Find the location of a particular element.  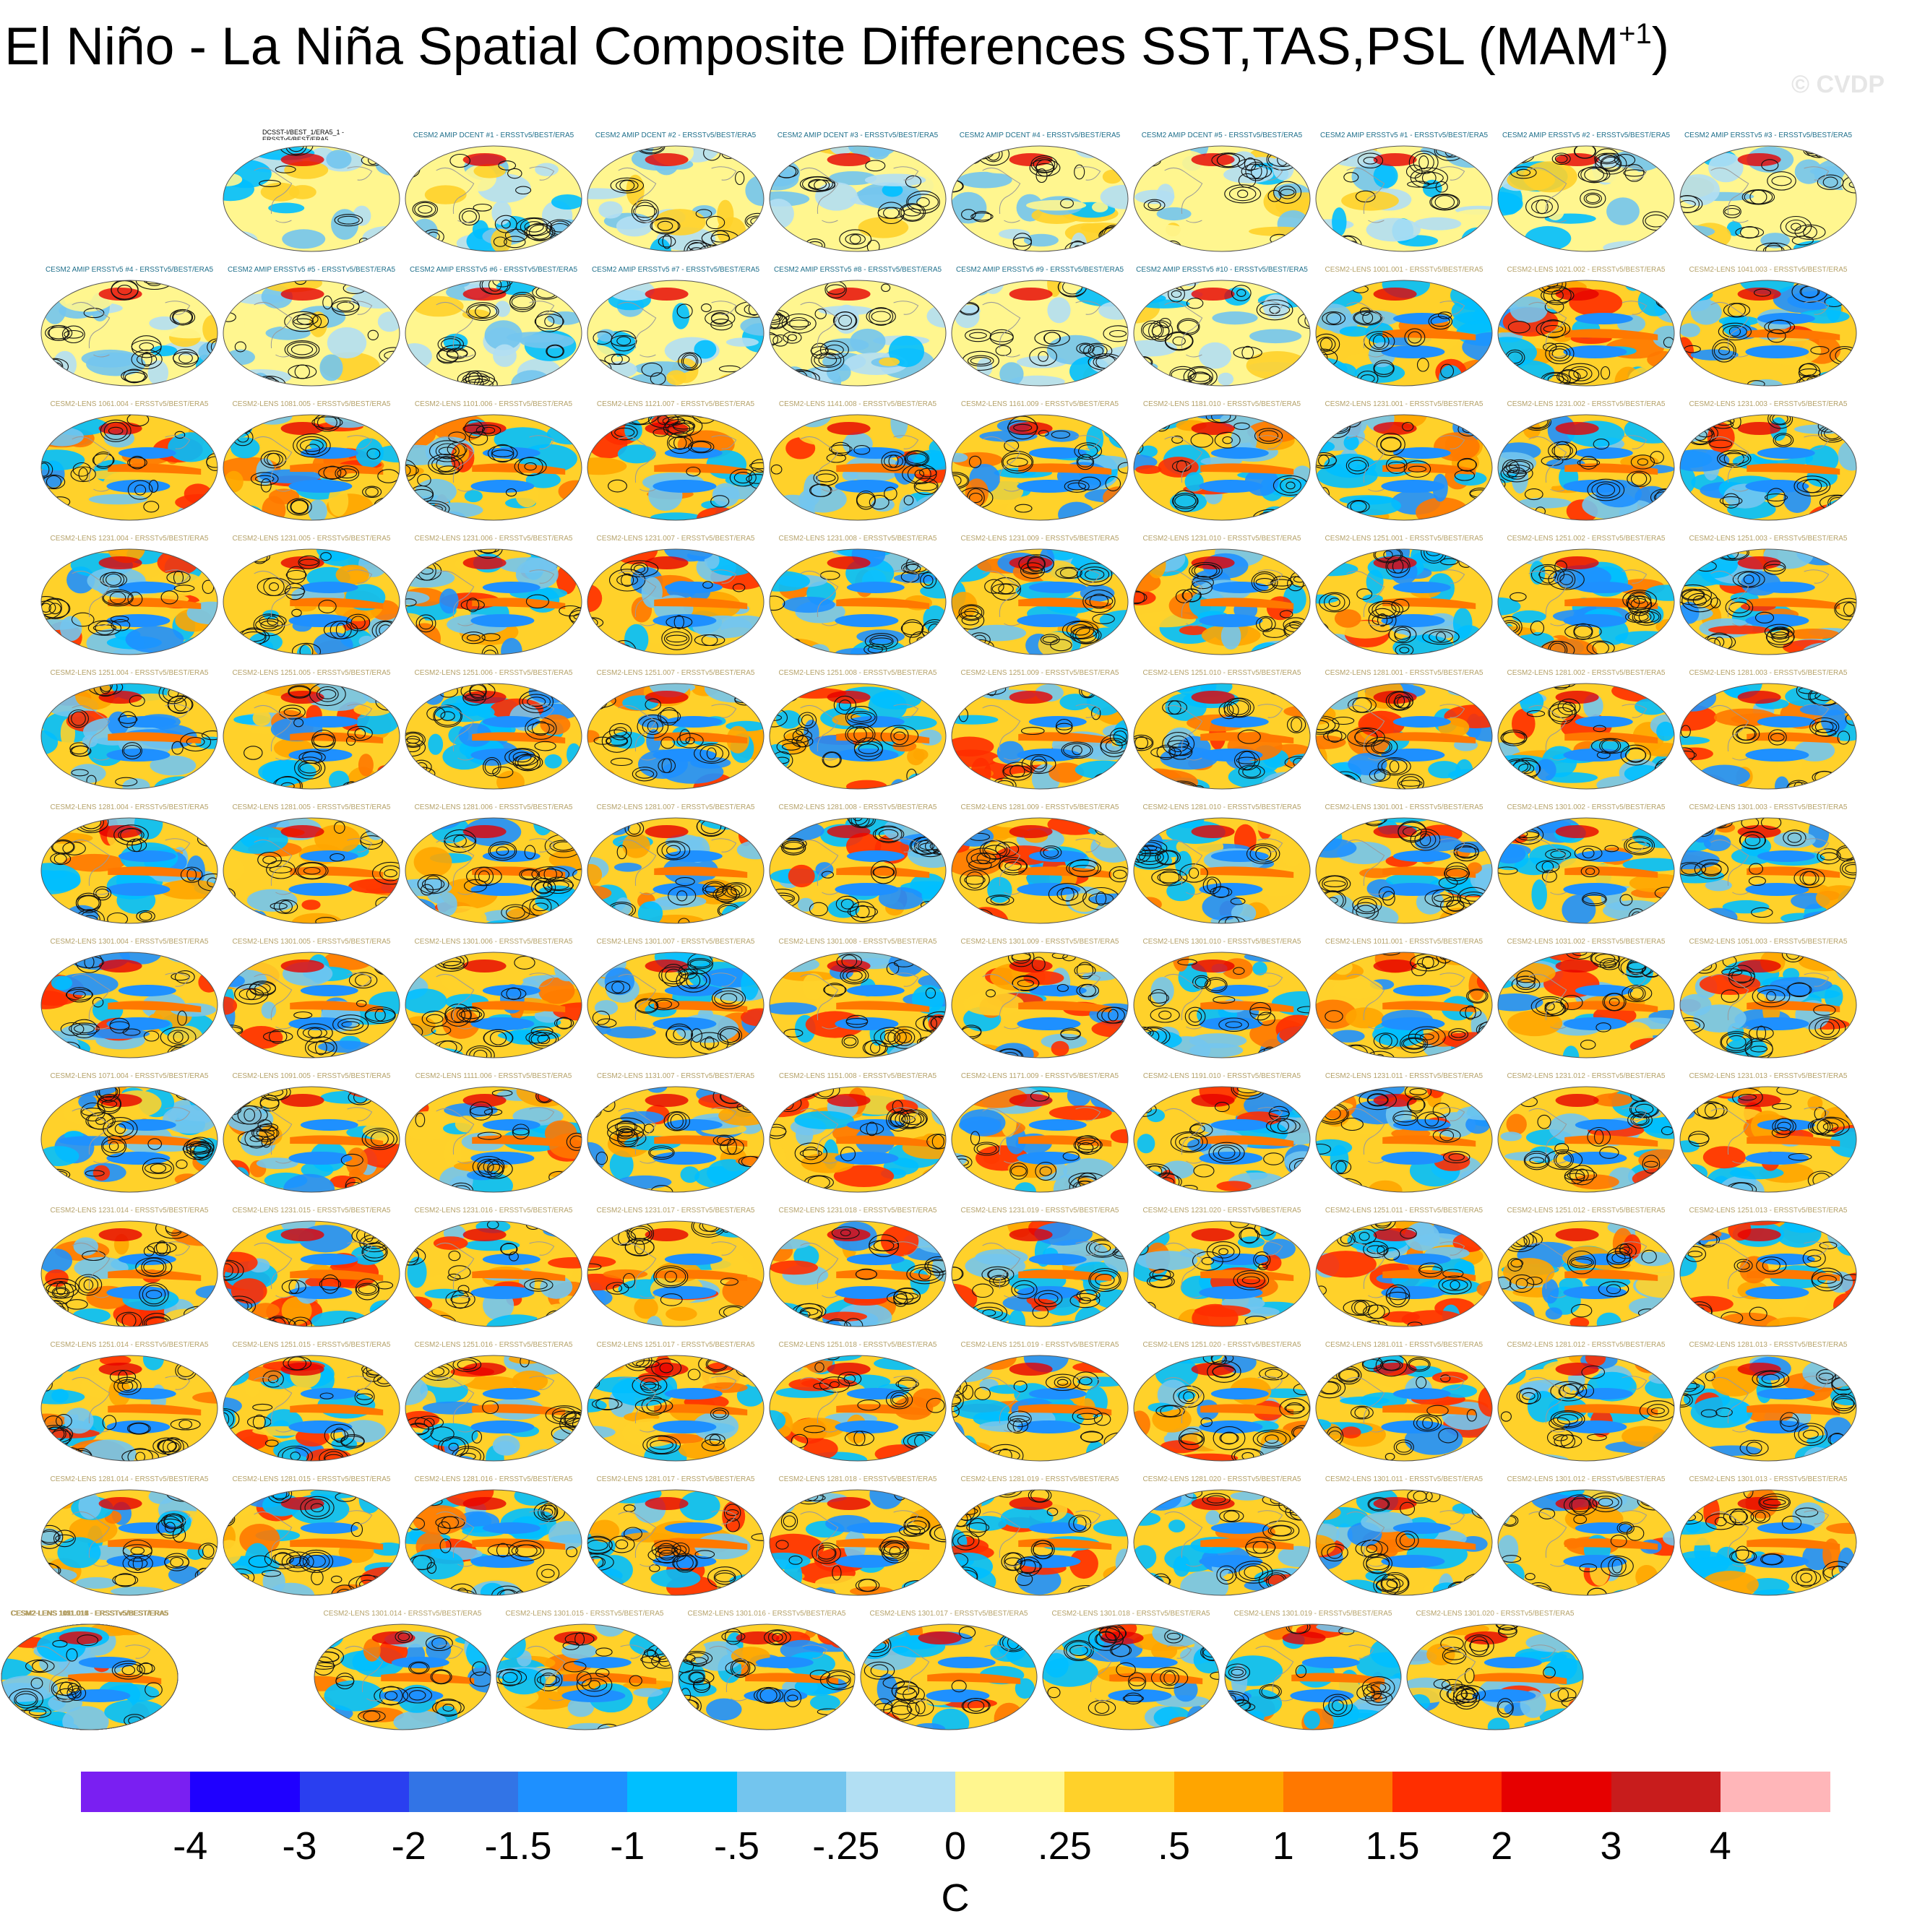

global-map is located at coordinates (676, 333).